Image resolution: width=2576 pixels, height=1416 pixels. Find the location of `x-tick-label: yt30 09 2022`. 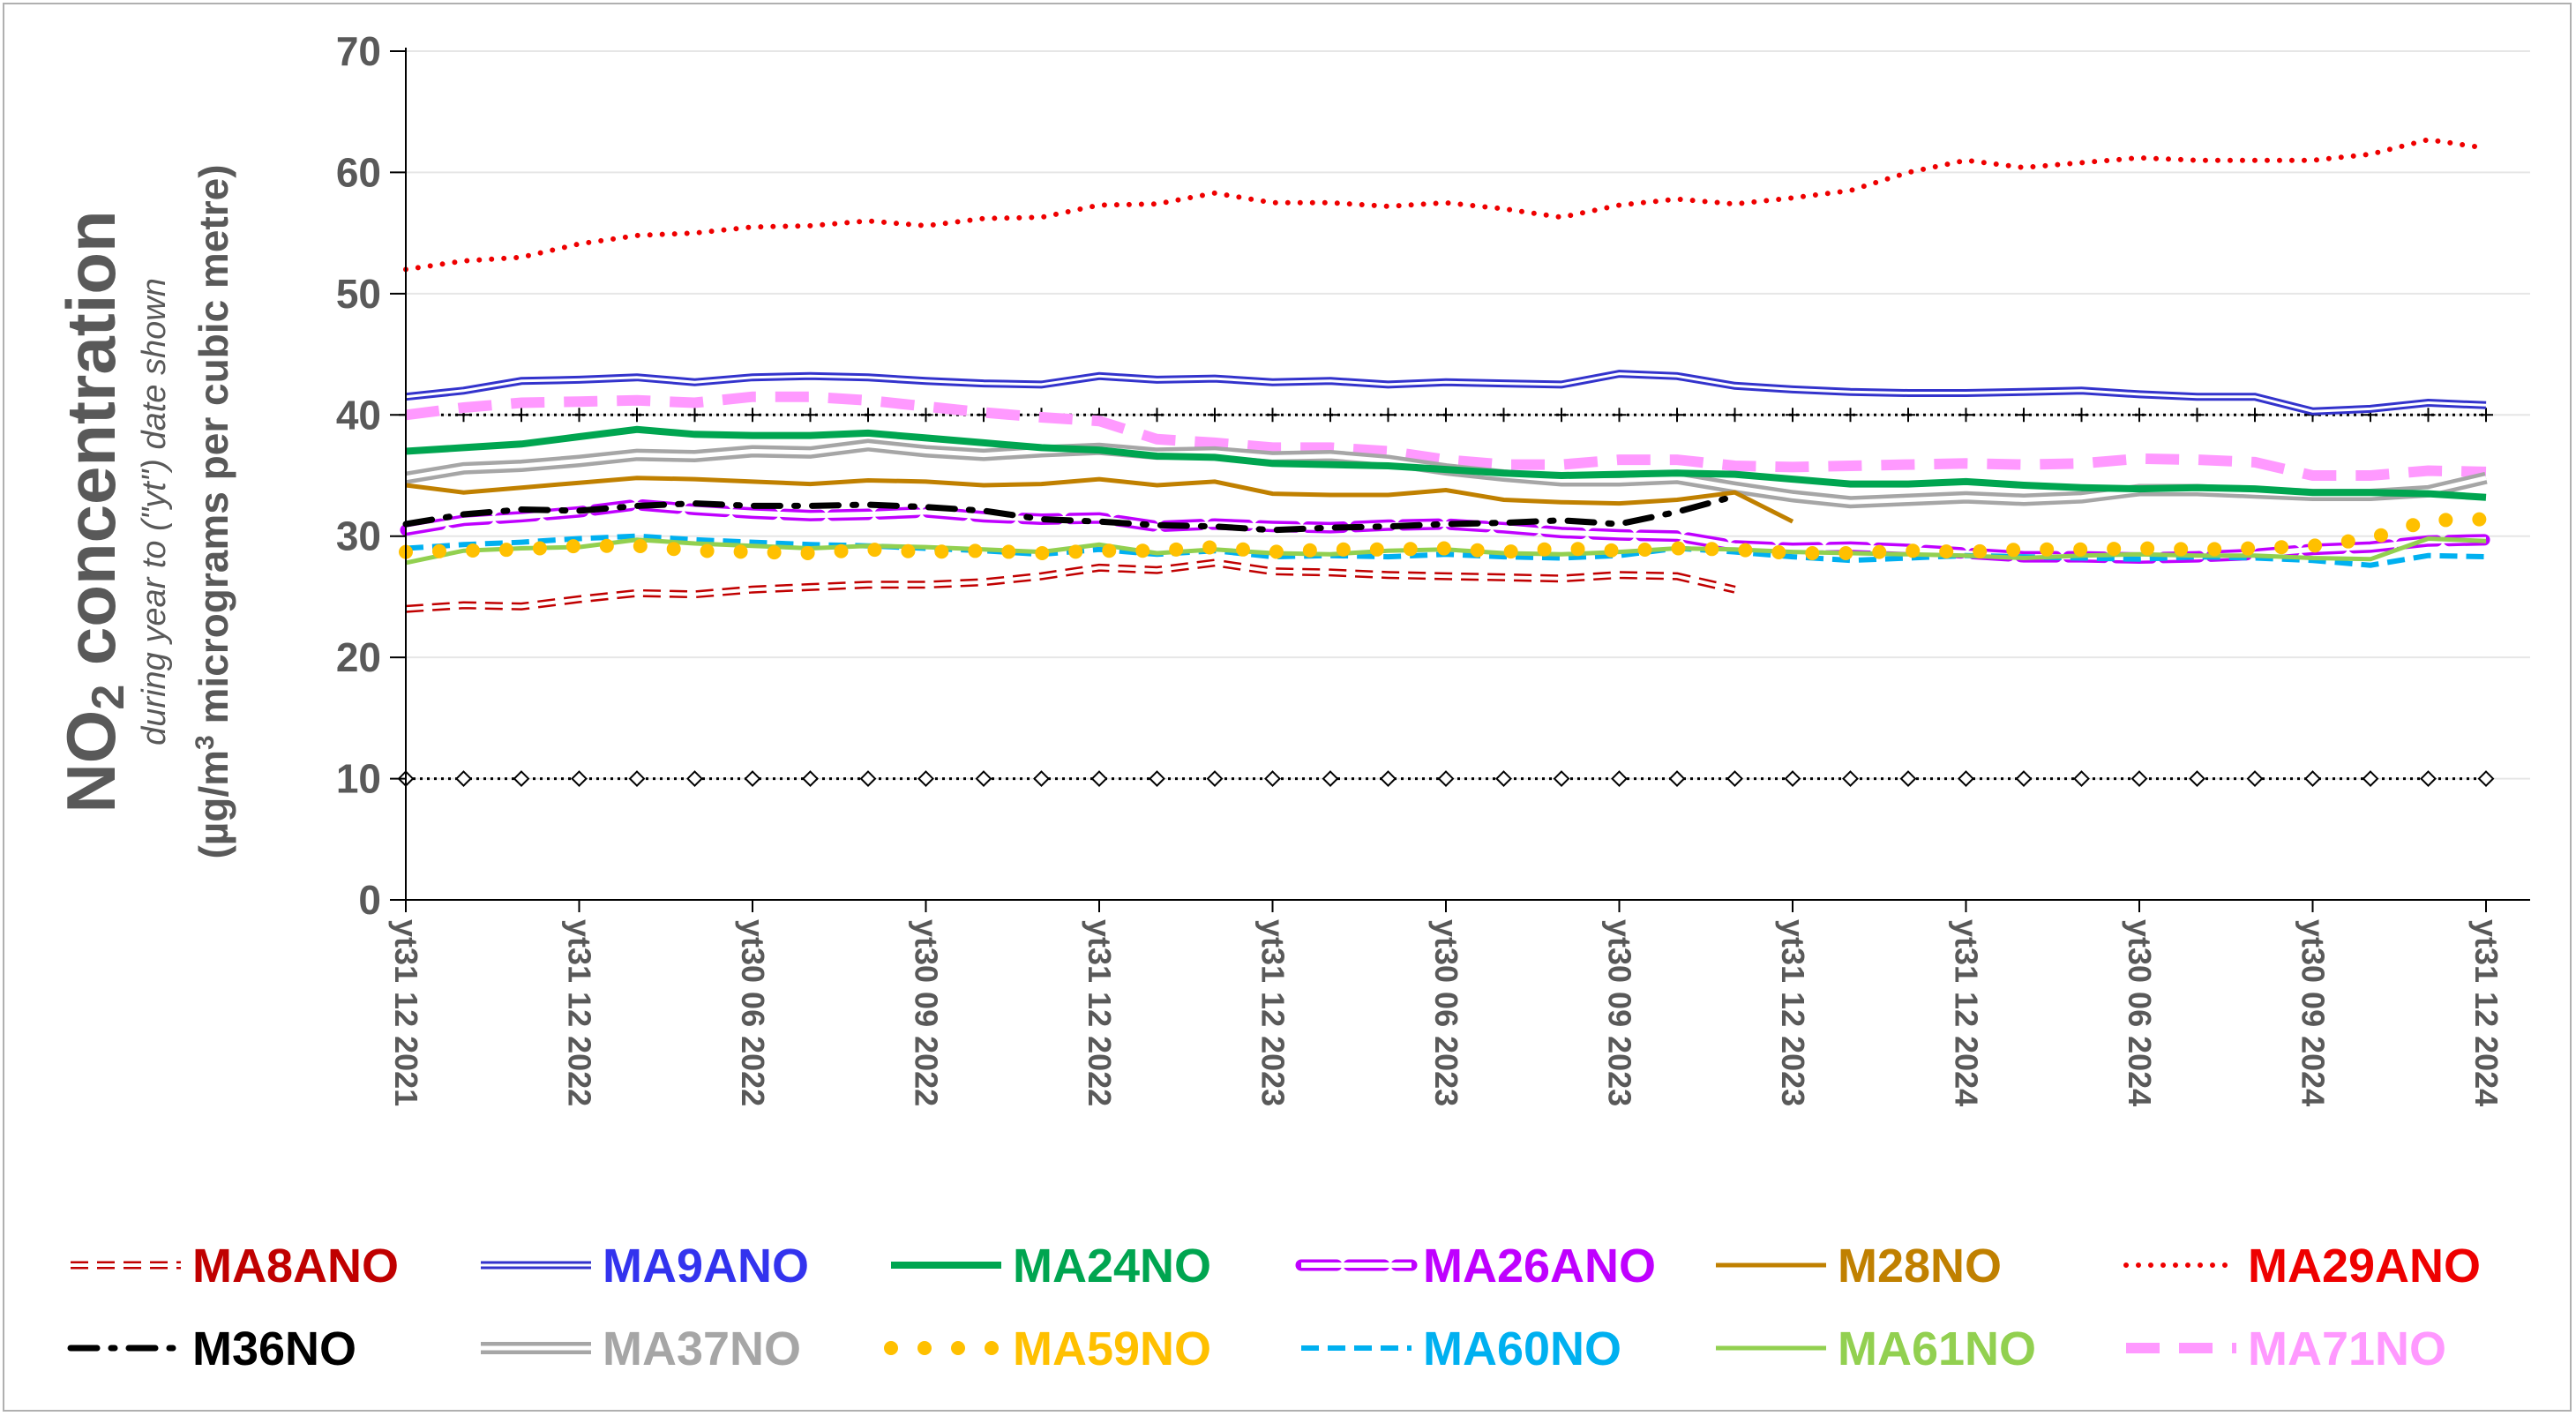

x-tick-label: yt30 09 2022 is located at coordinates (927, 1012).